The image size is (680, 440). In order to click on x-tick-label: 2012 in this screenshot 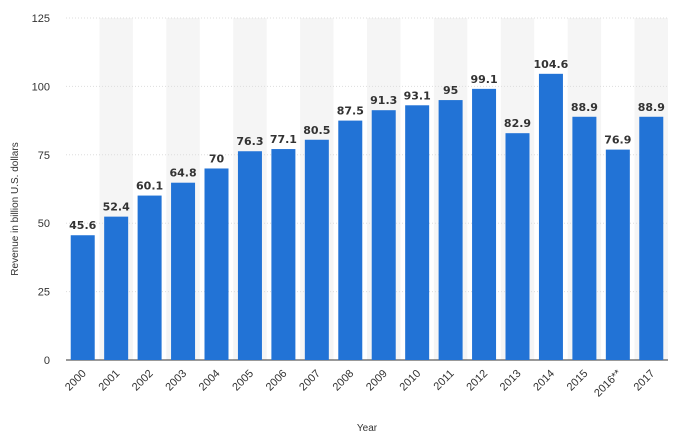, I will do `click(477, 381)`.